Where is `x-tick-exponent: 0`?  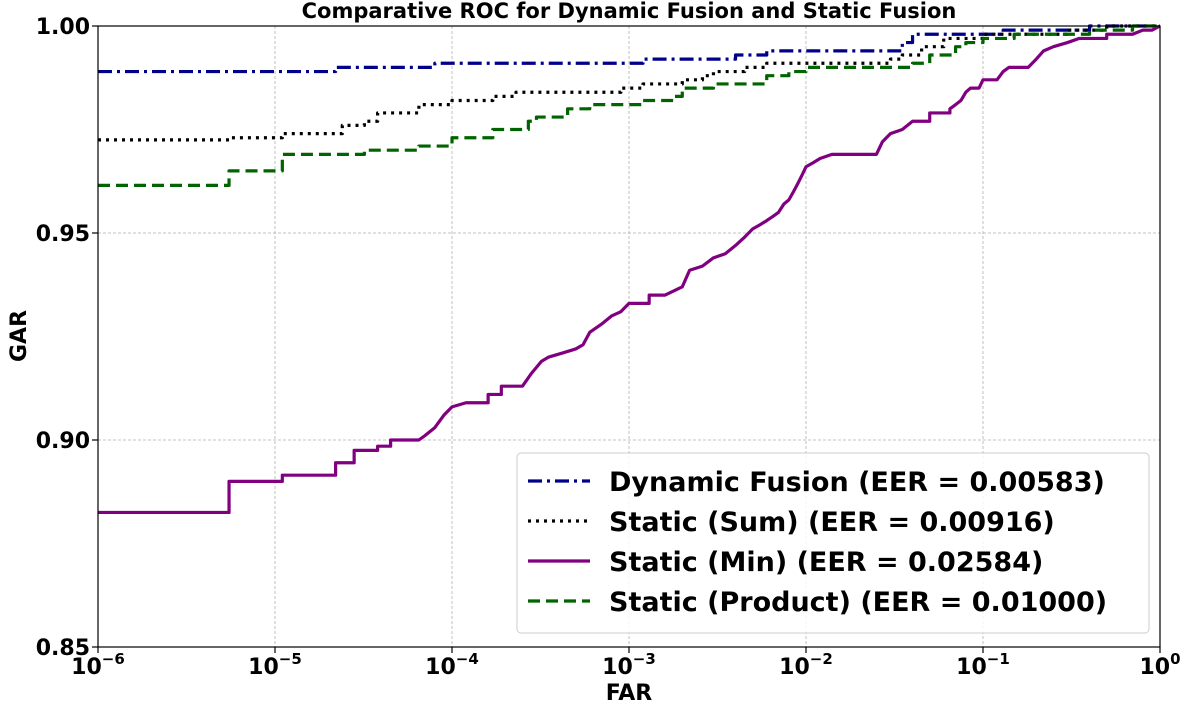 x-tick-exponent: 0 is located at coordinates (1175, 659).